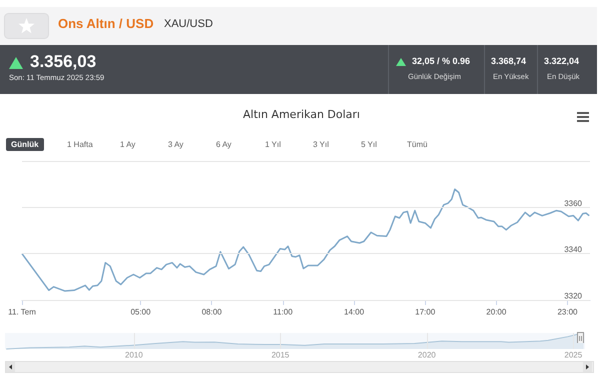  What do you see at coordinates (441, 61) in the screenshot?
I see `text: 32,05 / % 0.96` at bounding box center [441, 61].